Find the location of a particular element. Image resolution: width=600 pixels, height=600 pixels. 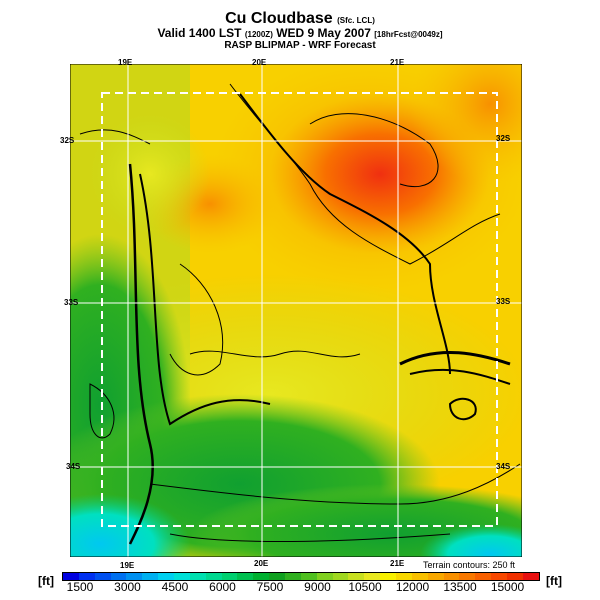

colorbar-tick-label: 12000 is located at coordinates (412, 587).